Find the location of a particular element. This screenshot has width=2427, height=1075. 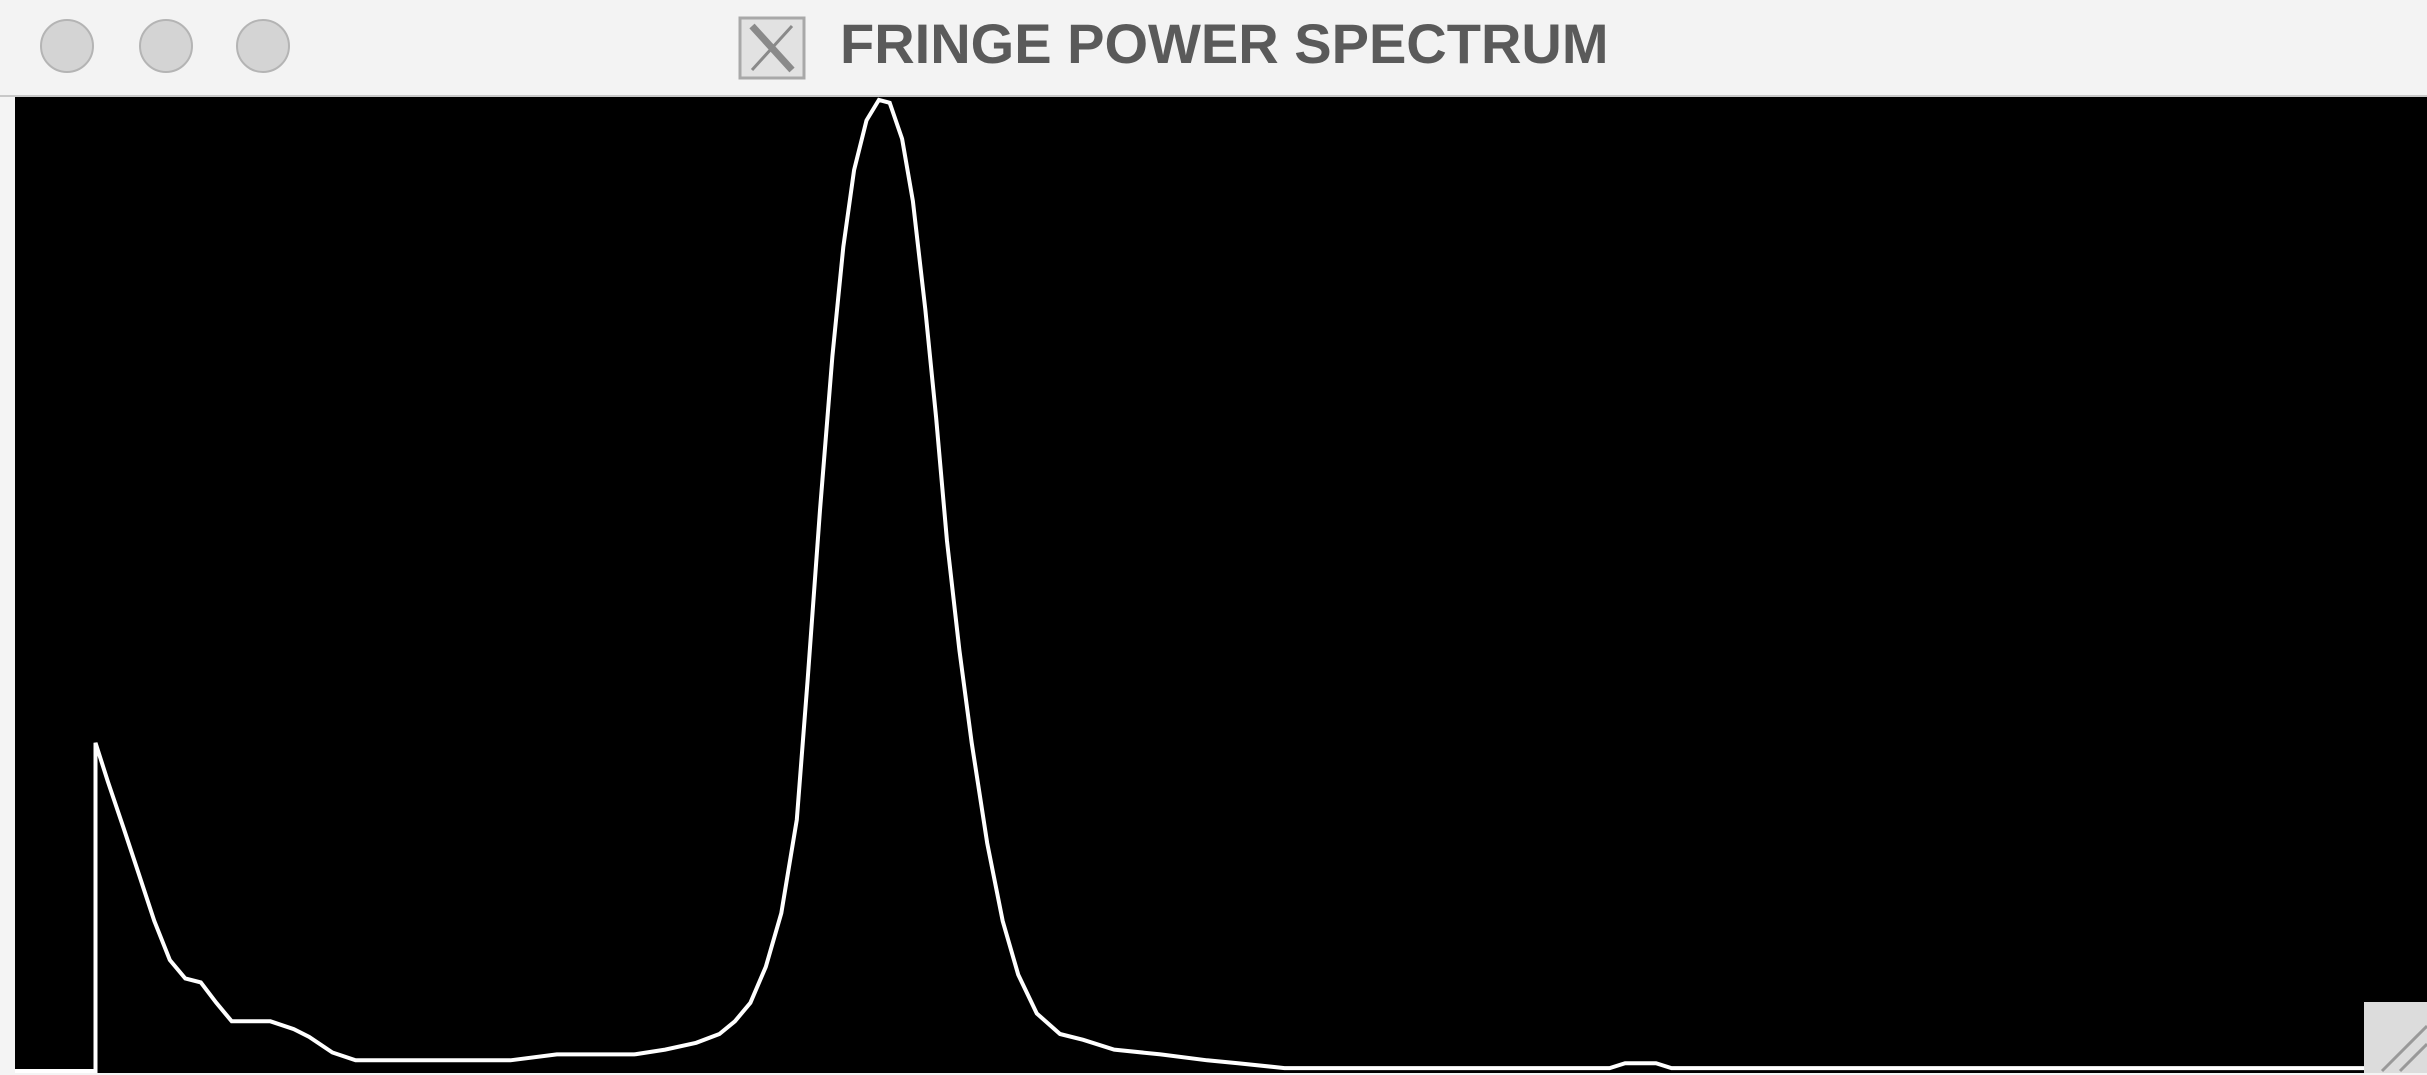

resize-grip is located at coordinates (2395, 1037).